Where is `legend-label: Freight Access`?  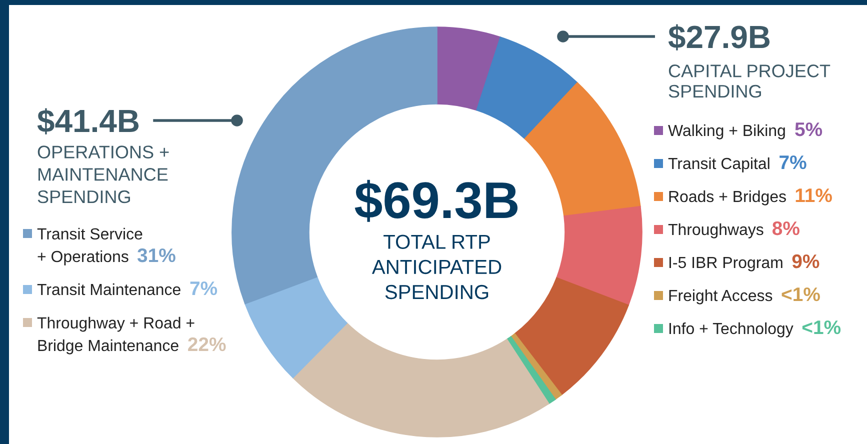 legend-label: Freight Access is located at coordinates (720, 296).